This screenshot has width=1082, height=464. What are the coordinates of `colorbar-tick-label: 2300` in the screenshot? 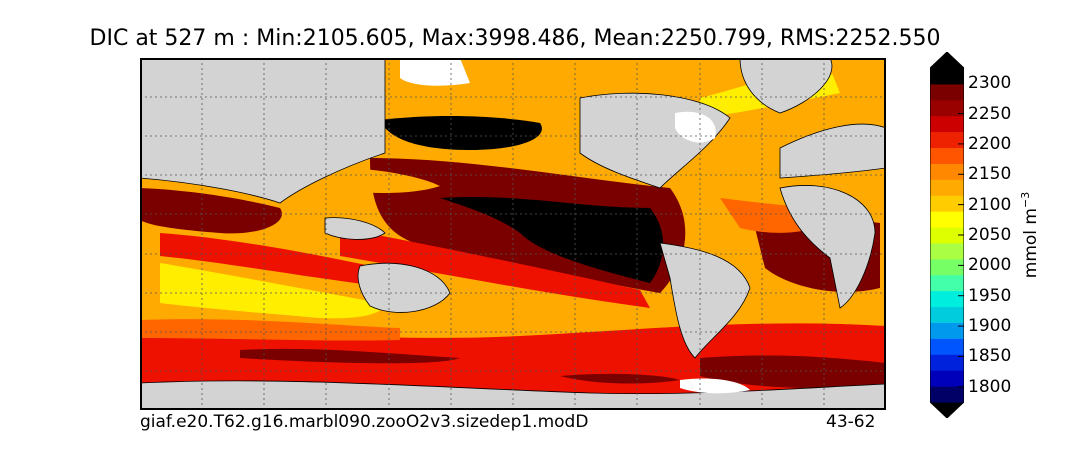 It's located at (990, 83).